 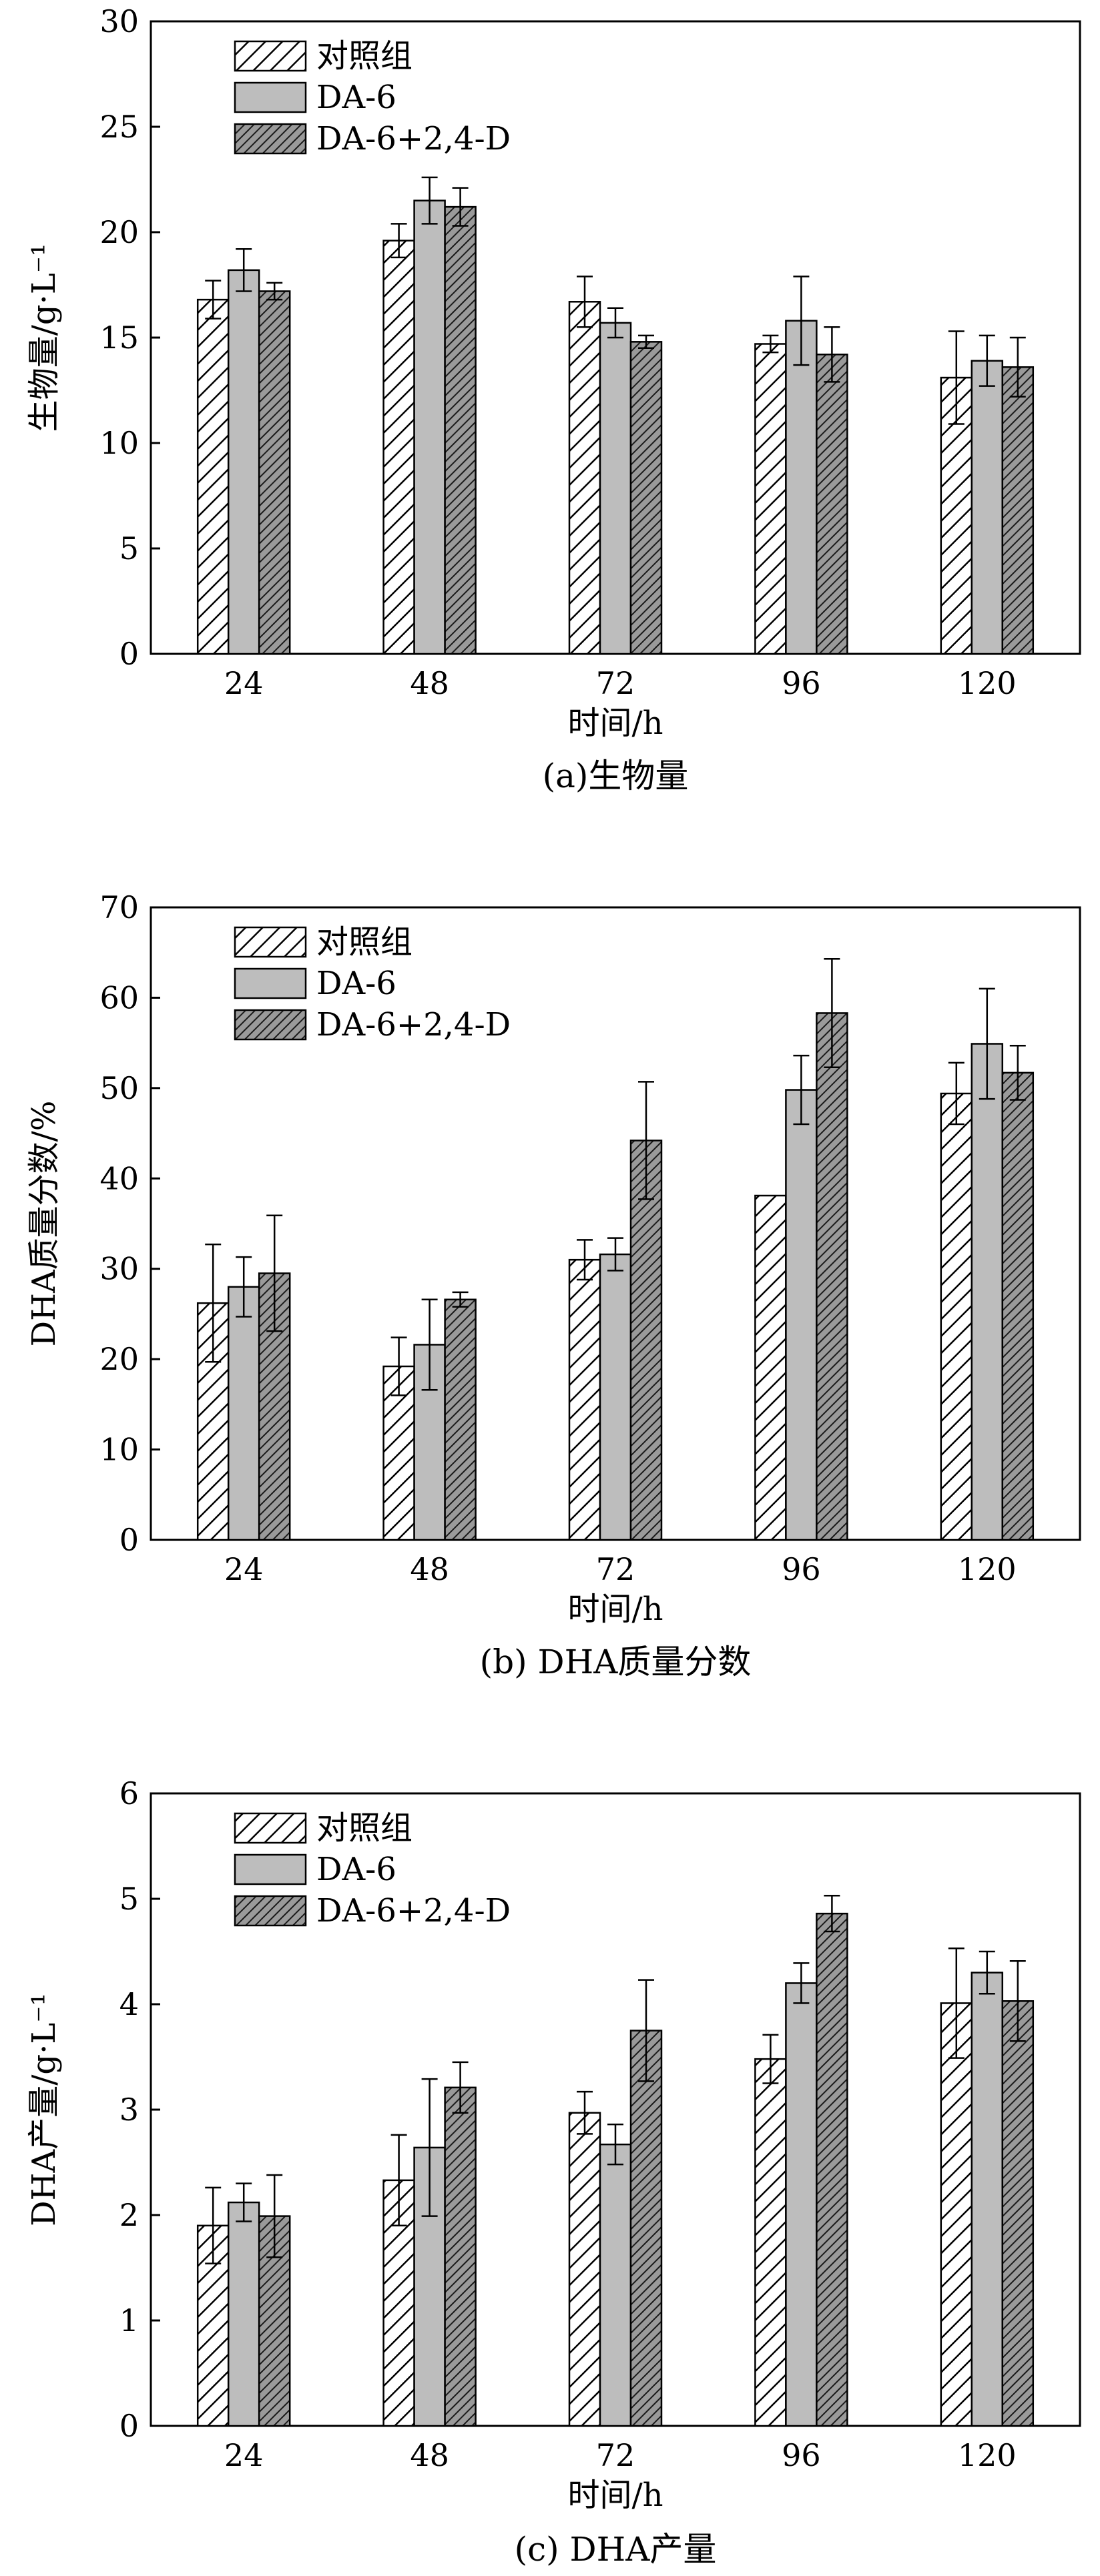 I want to click on y-ticks: 0 1 2 3 4 5 6, so click(x=139, y=2109).